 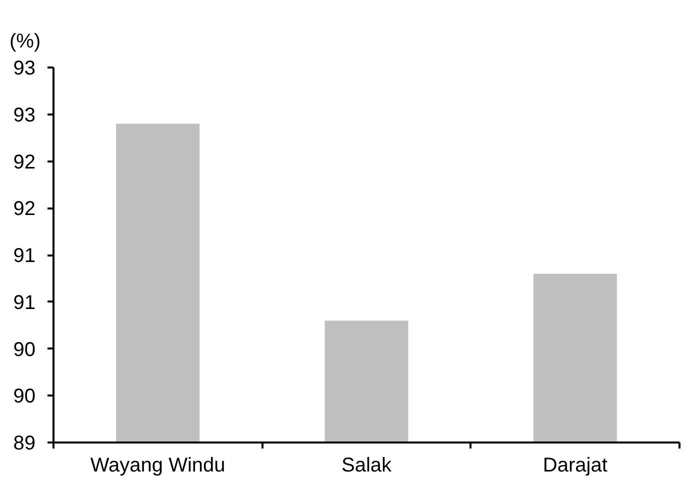 What do you see at coordinates (367, 465) in the screenshot?
I see `x-tick-label: Salak` at bounding box center [367, 465].